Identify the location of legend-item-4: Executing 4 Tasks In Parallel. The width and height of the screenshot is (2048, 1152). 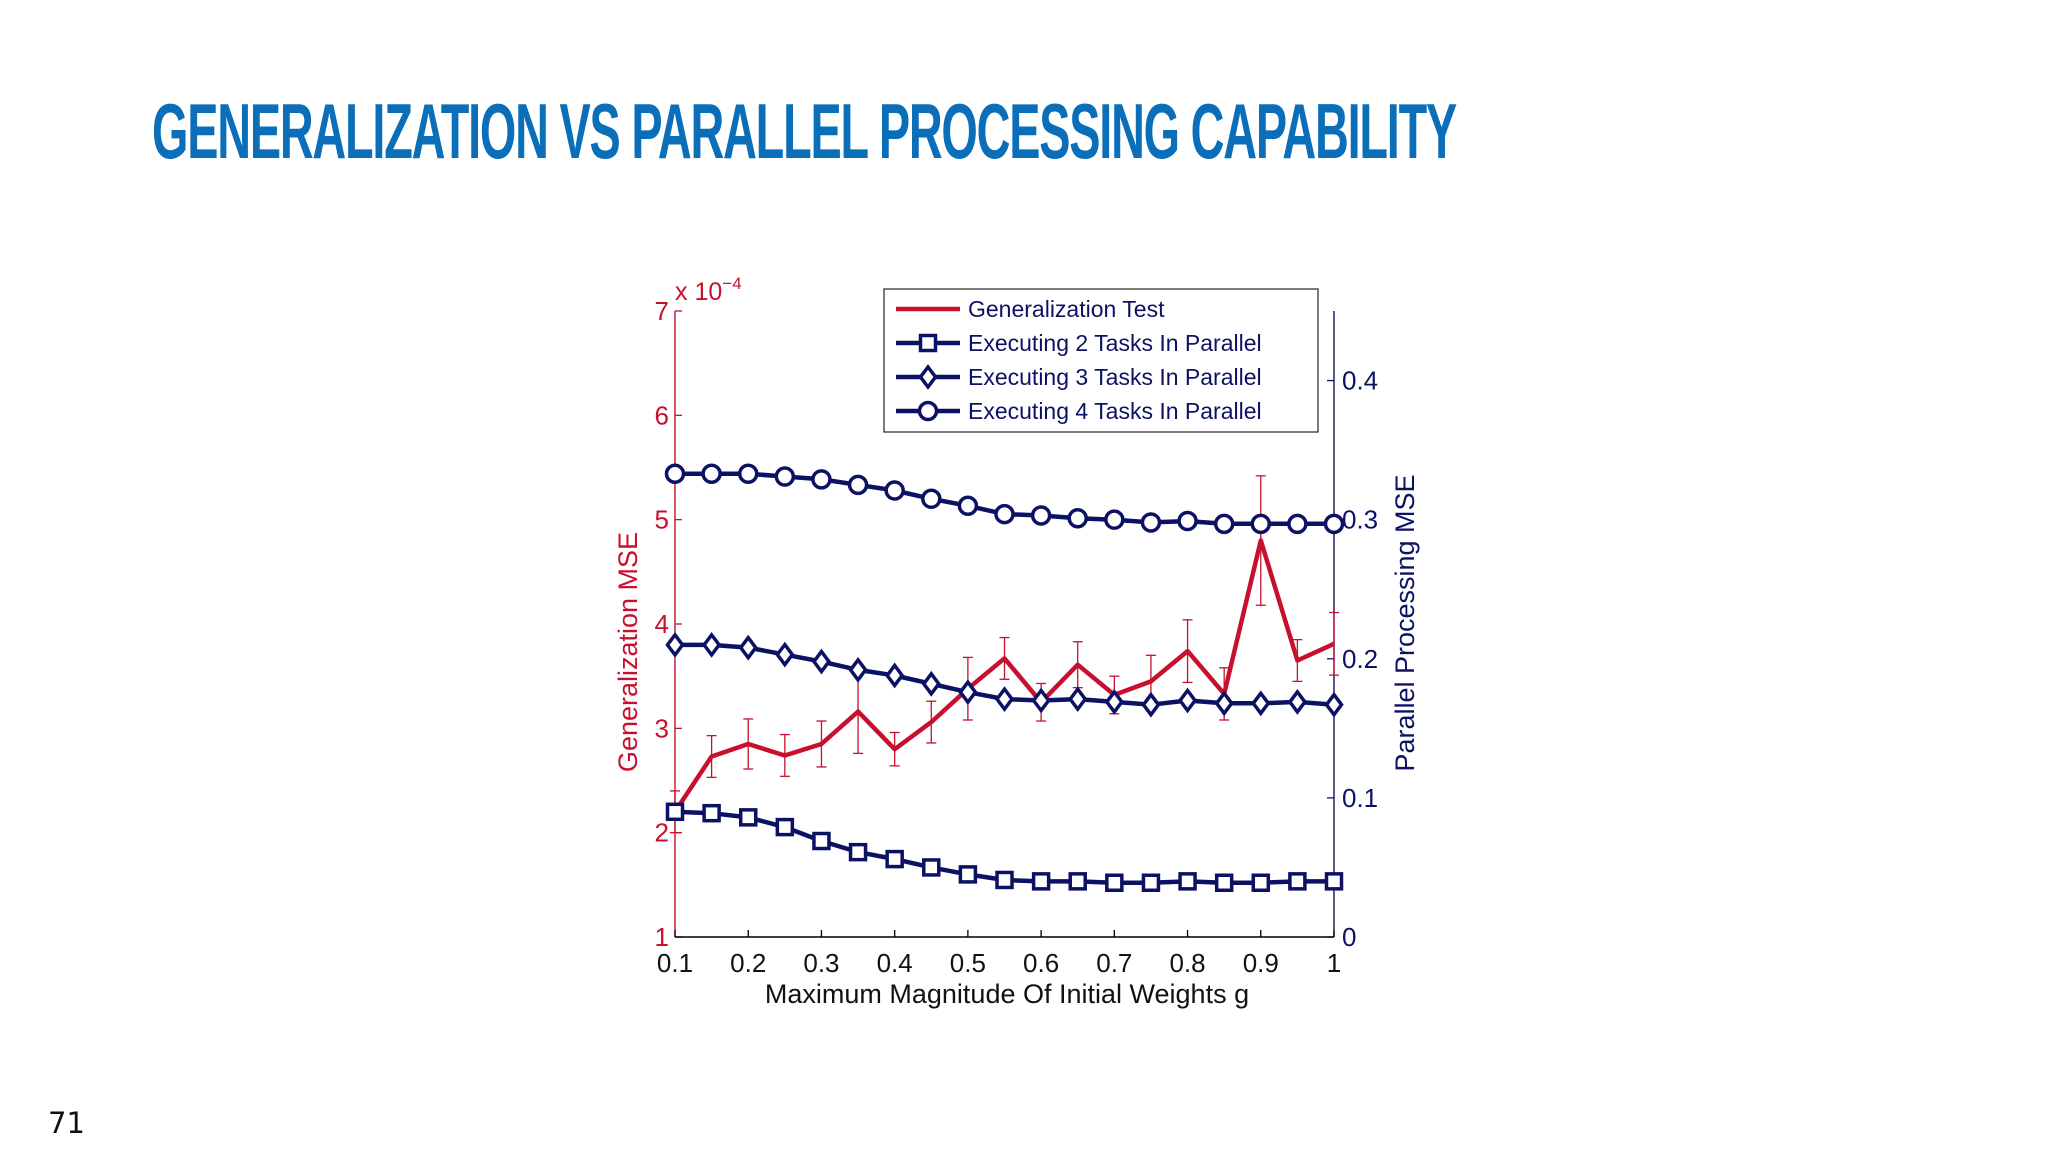
(1079, 411).